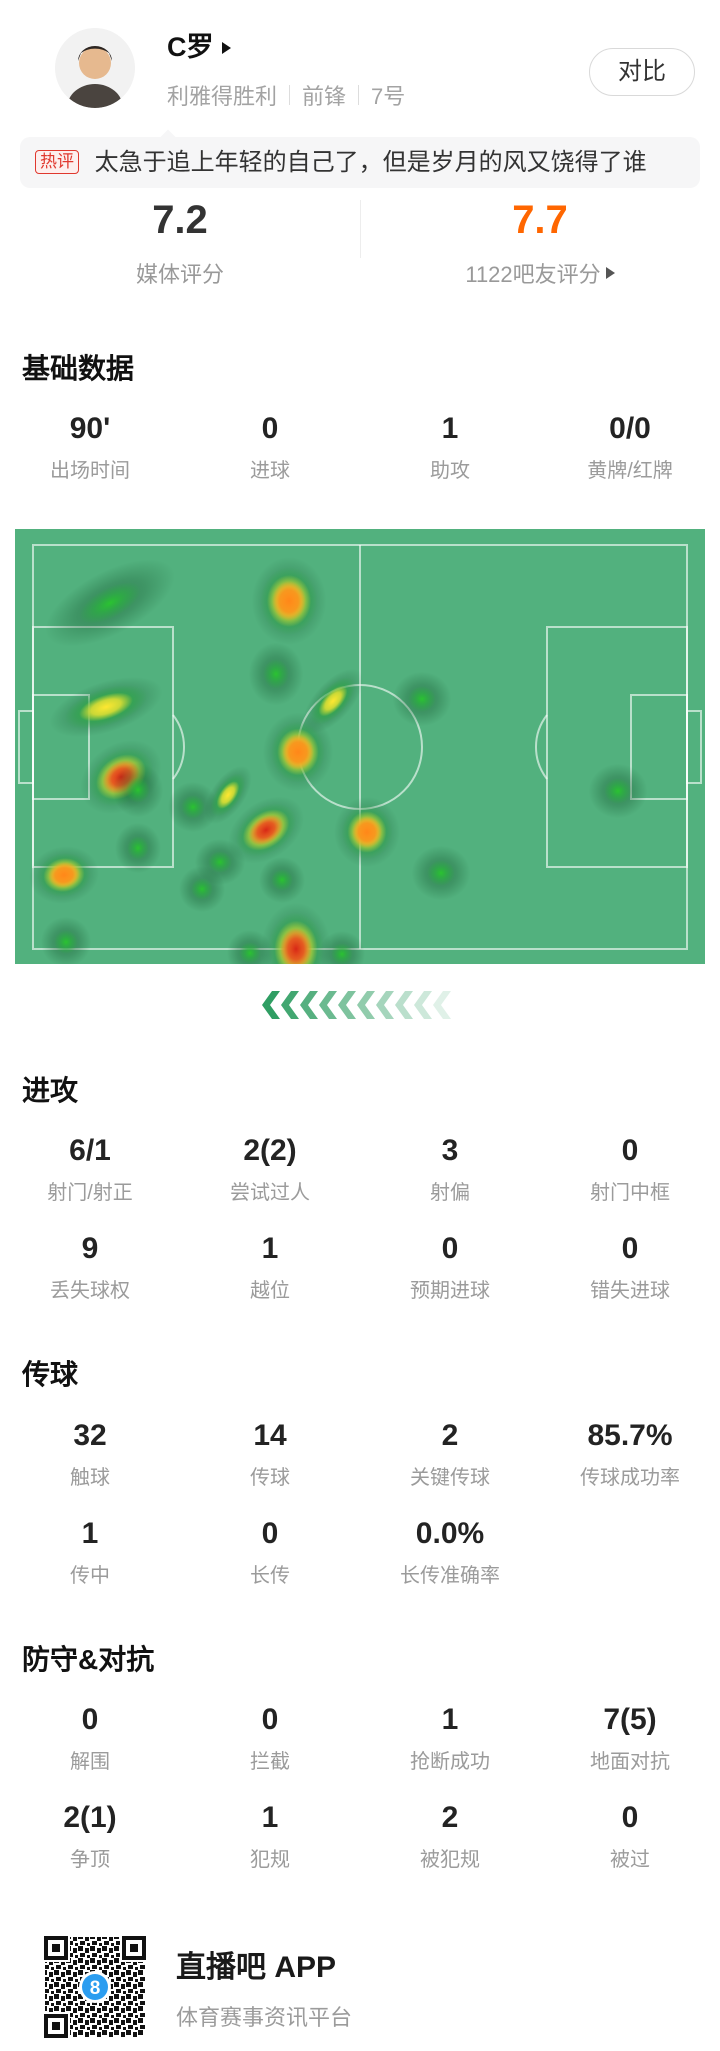 The width and height of the screenshot is (720, 2051). I want to click on stat-label: 解围, so click(90, 1761).